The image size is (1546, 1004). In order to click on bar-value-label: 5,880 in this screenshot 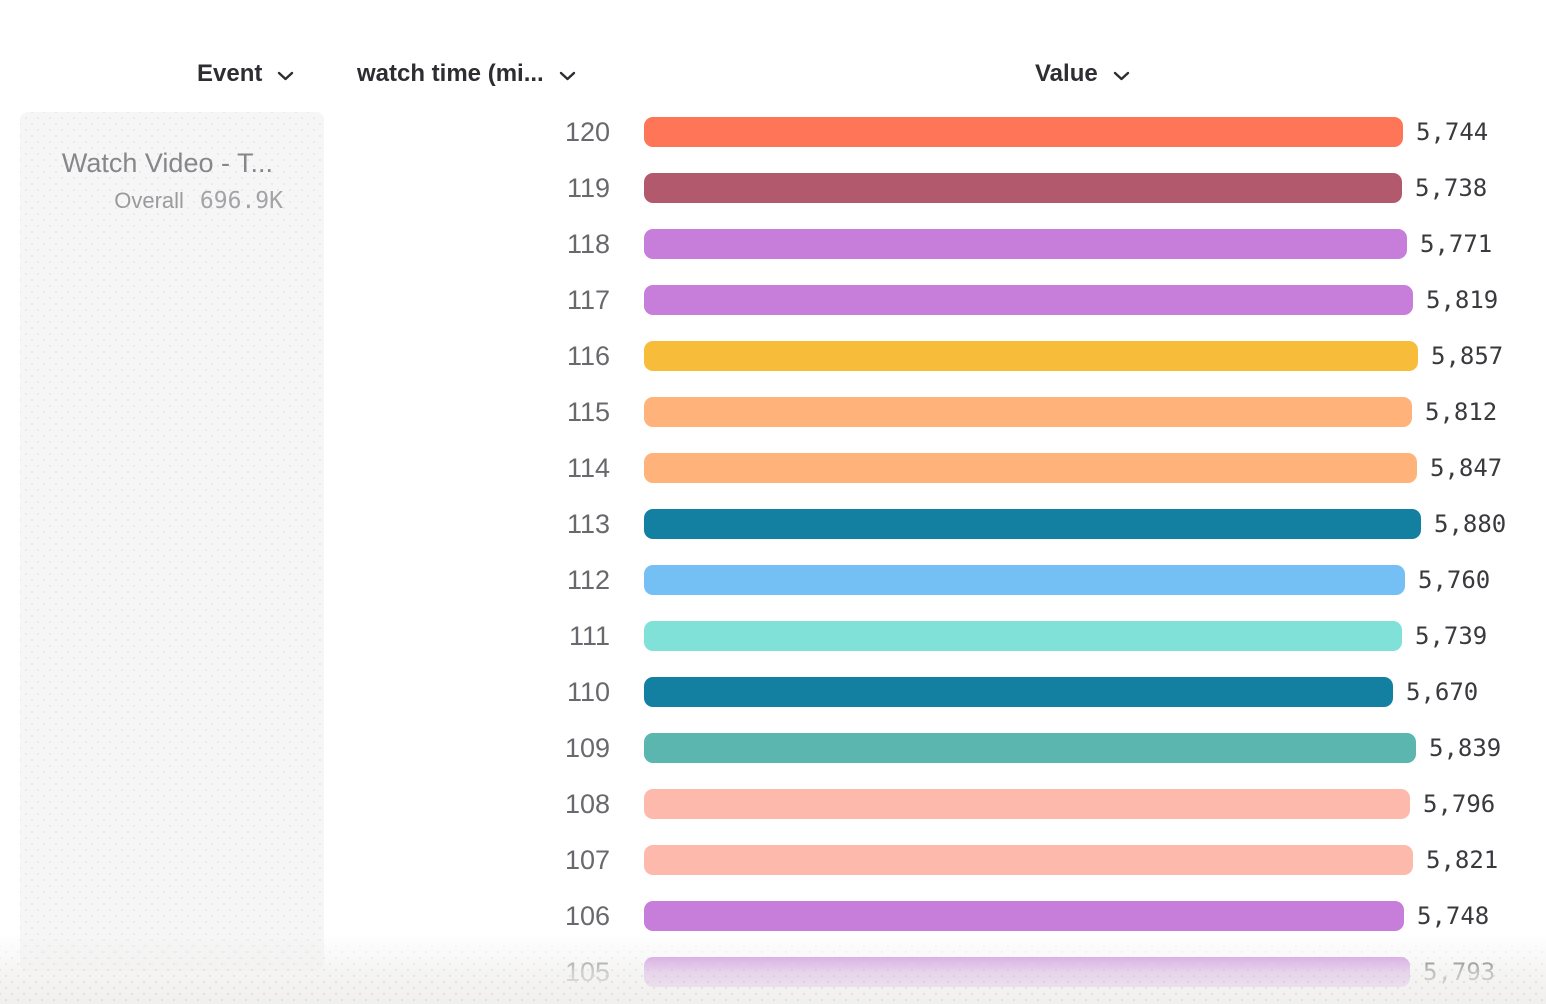, I will do `click(1470, 524)`.